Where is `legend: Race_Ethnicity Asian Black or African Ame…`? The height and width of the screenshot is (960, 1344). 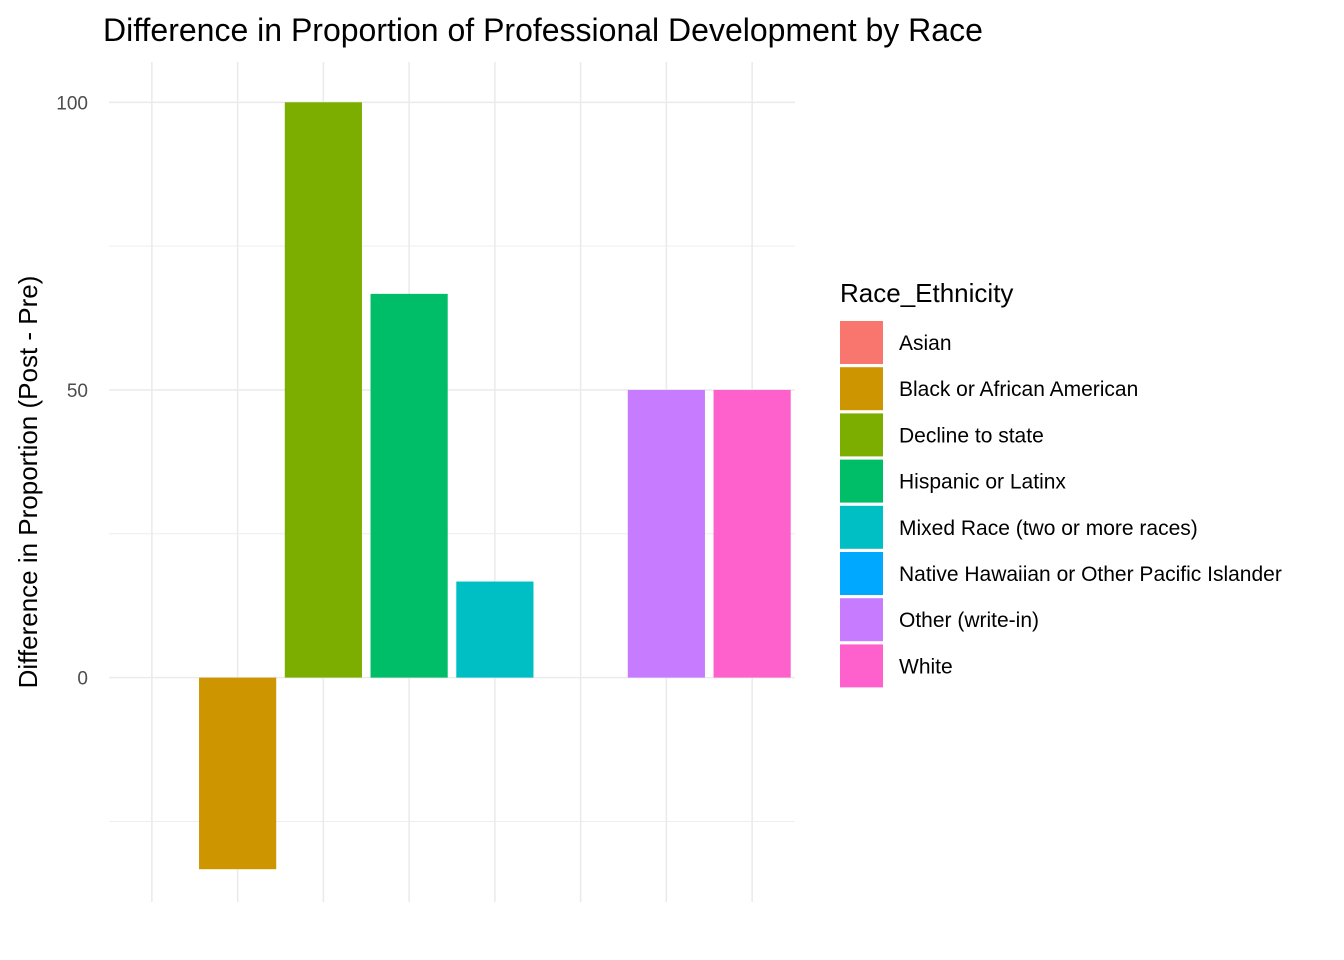 legend: Race_Ethnicity Asian Black or African Ame… is located at coordinates (1061, 483).